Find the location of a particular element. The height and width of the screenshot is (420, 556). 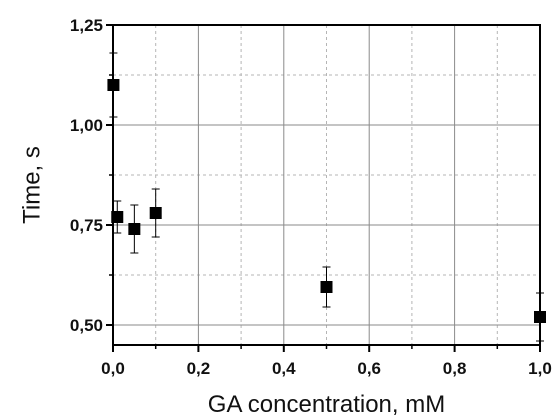

y-tick-label: 0,75 is located at coordinates (86, 225).